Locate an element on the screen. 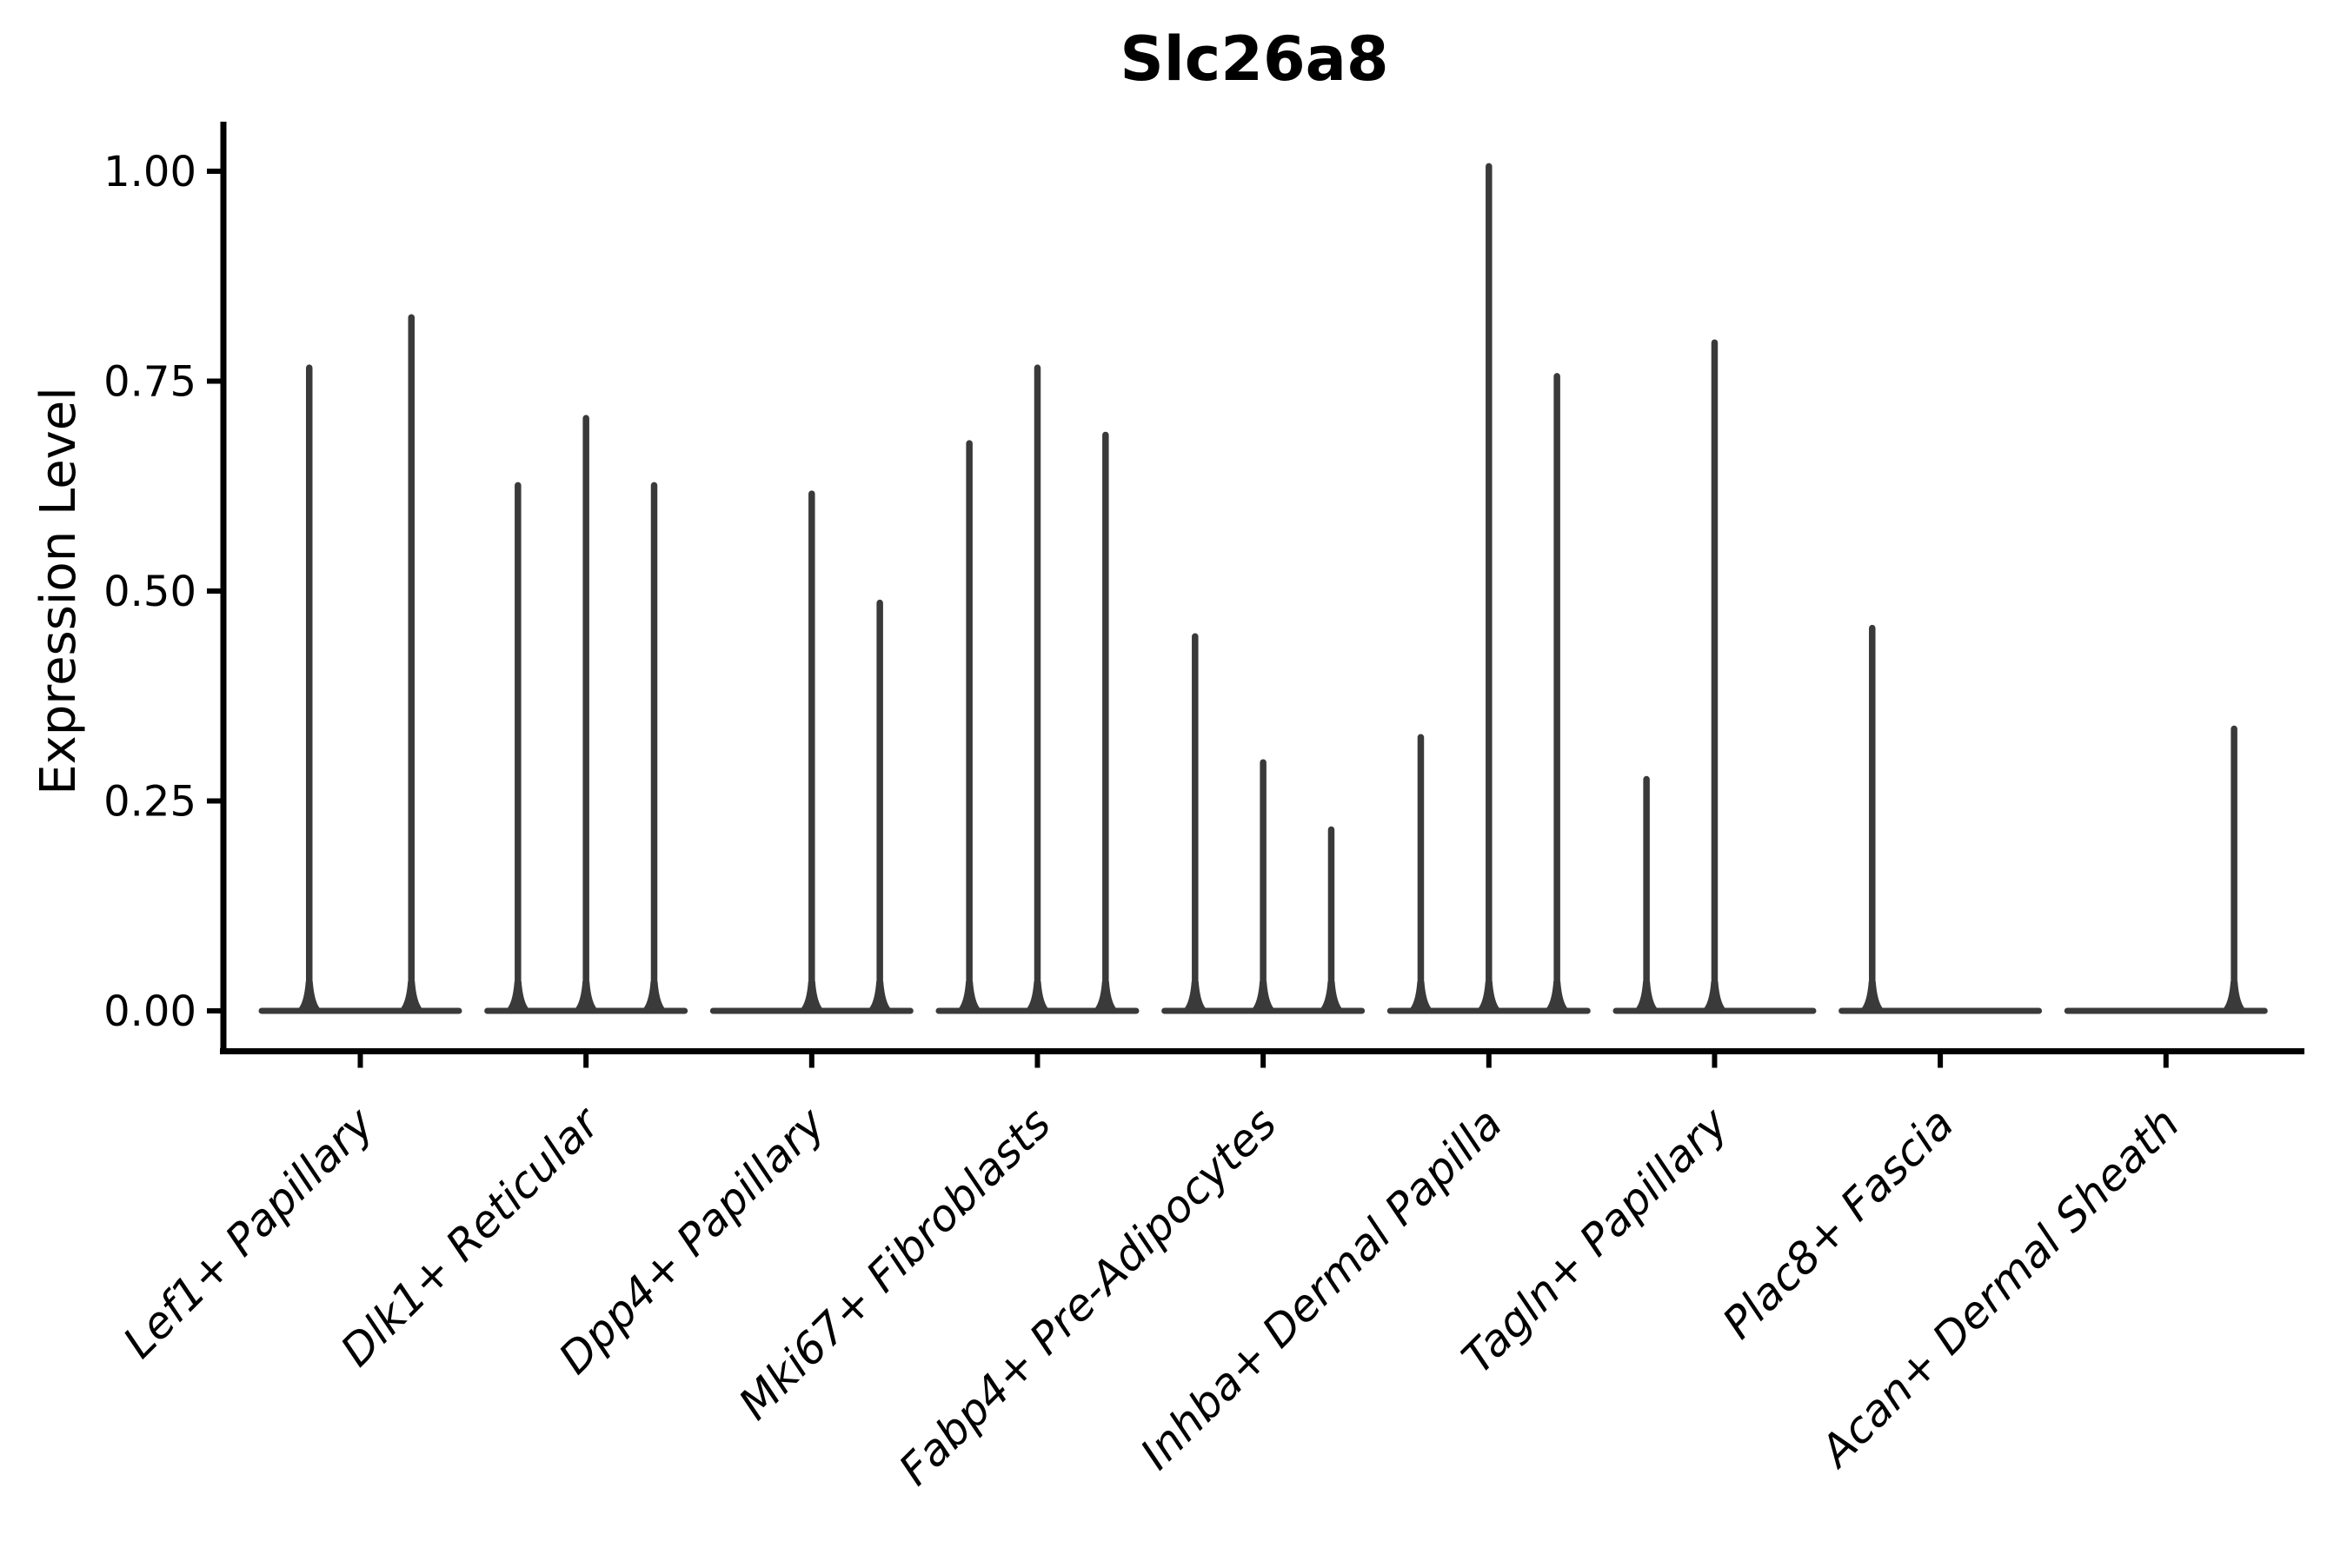 This screenshot has height=1568, width=2347. x-tick-label: Fabp4+ Pre-Adipocytes is located at coordinates (1088, 1296).